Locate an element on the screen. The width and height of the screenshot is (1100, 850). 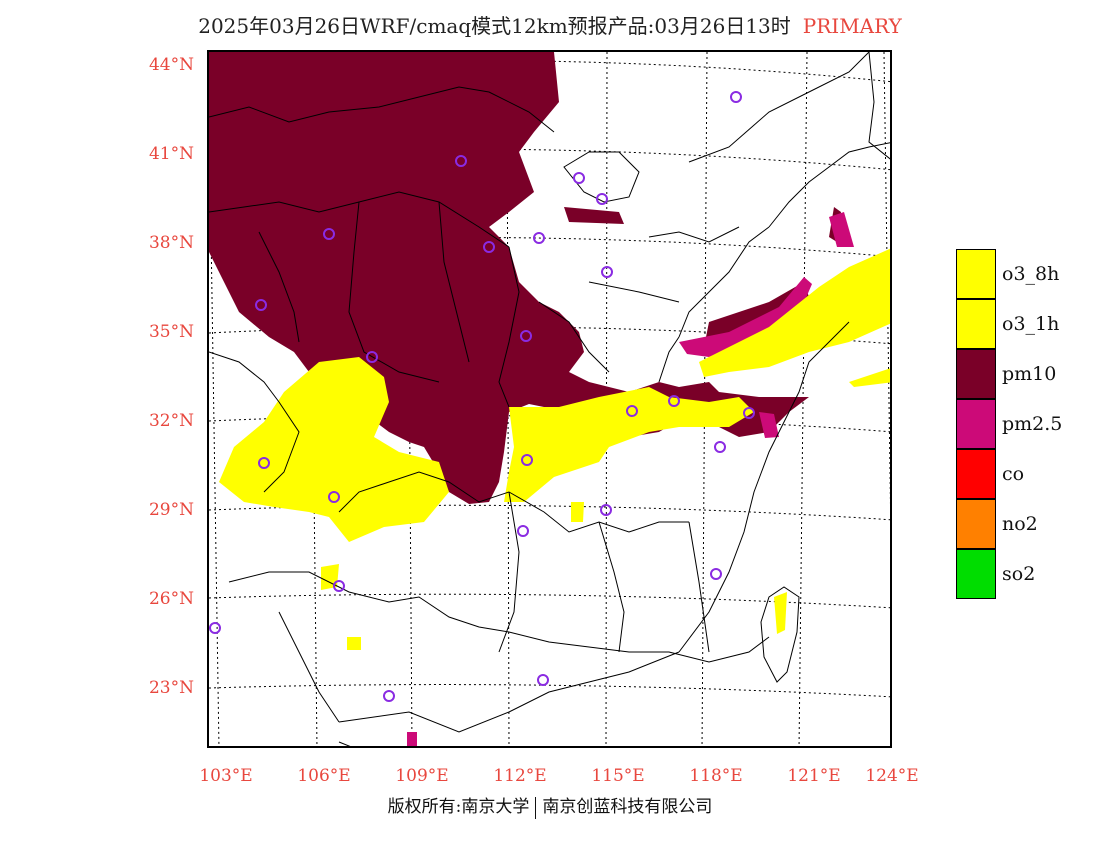
copyright-text: 版权所有:南京大学 is located at coordinates (458, 807).